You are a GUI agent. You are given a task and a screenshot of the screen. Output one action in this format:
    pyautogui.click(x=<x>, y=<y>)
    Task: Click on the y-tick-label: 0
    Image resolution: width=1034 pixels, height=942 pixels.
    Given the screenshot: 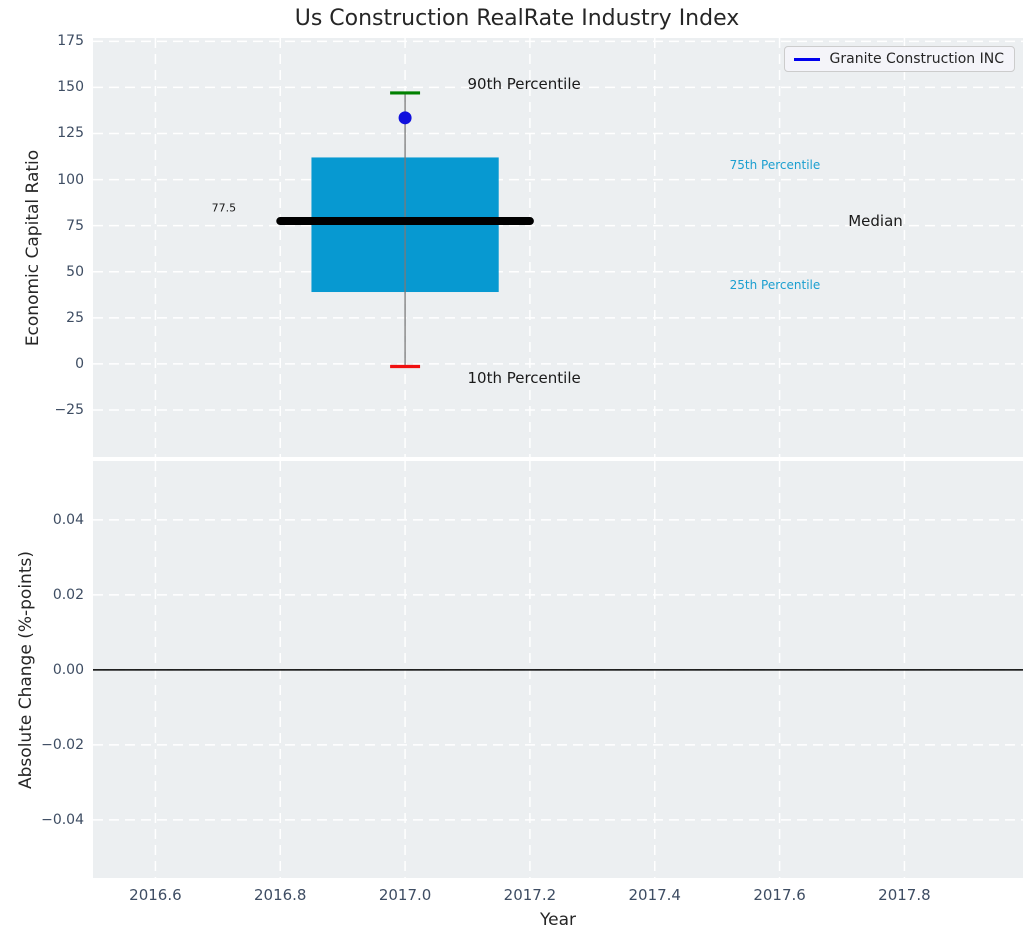 What is the action you would take?
    pyautogui.click(x=79, y=363)
    